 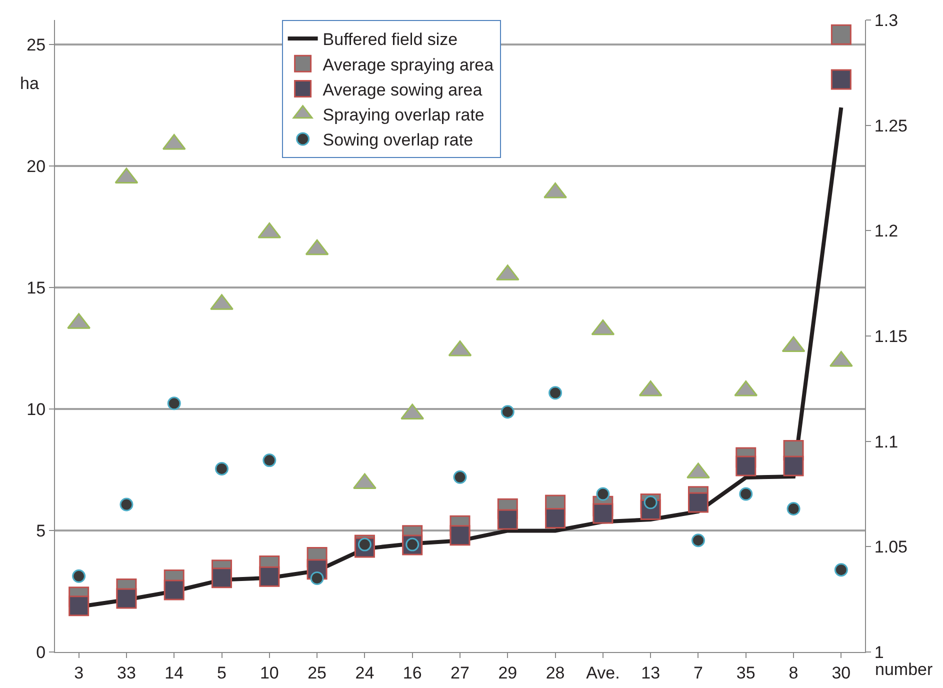 What do you see at coordinates (36, 409) in the screenshot?
I see `y-tick-label: 10` at bounding box center [36, 409].